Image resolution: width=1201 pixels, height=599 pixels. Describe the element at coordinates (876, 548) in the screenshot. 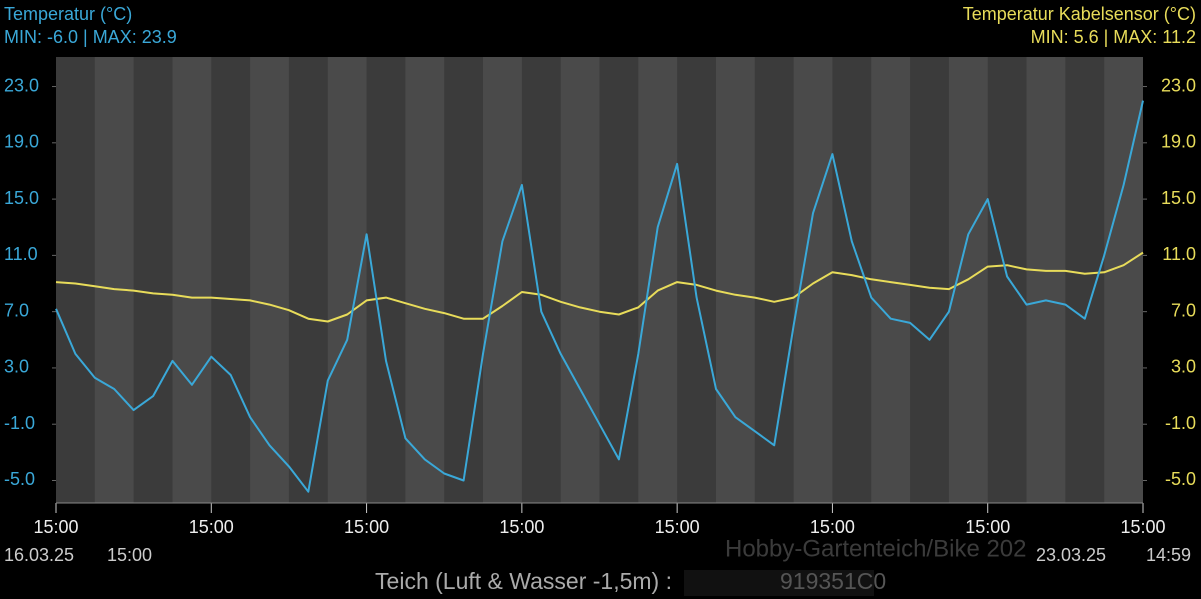

I see `watermark: Hobby-Gartenteich/Bike 202` at that location.